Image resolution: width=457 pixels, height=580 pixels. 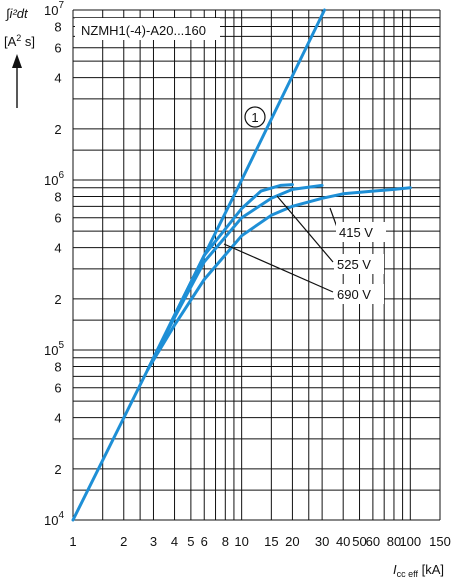 What do you see at coordinates (143, 30) in the screenshot?
I see `chart-title: NZMH1(-4)-A20...160` at bounding box center [143, 30].